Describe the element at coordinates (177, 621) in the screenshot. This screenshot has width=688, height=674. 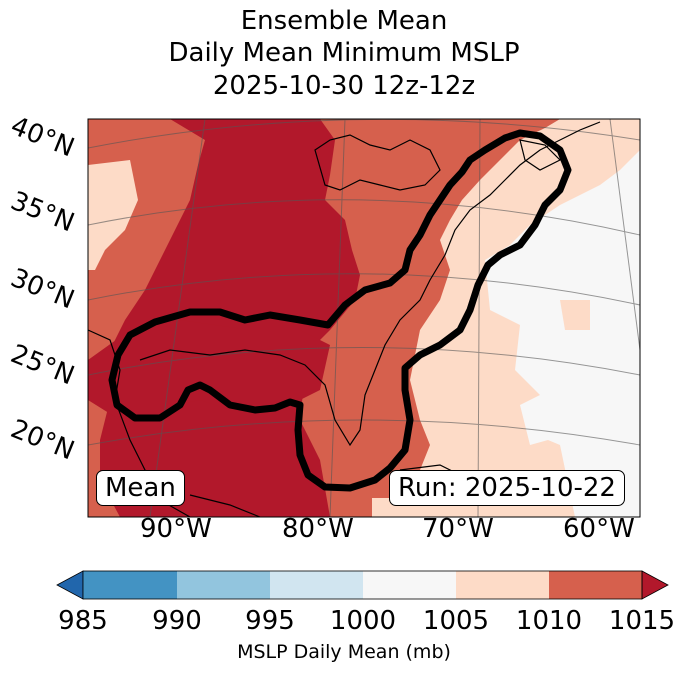
I see `colorbar-tick-990: 990` at that location.